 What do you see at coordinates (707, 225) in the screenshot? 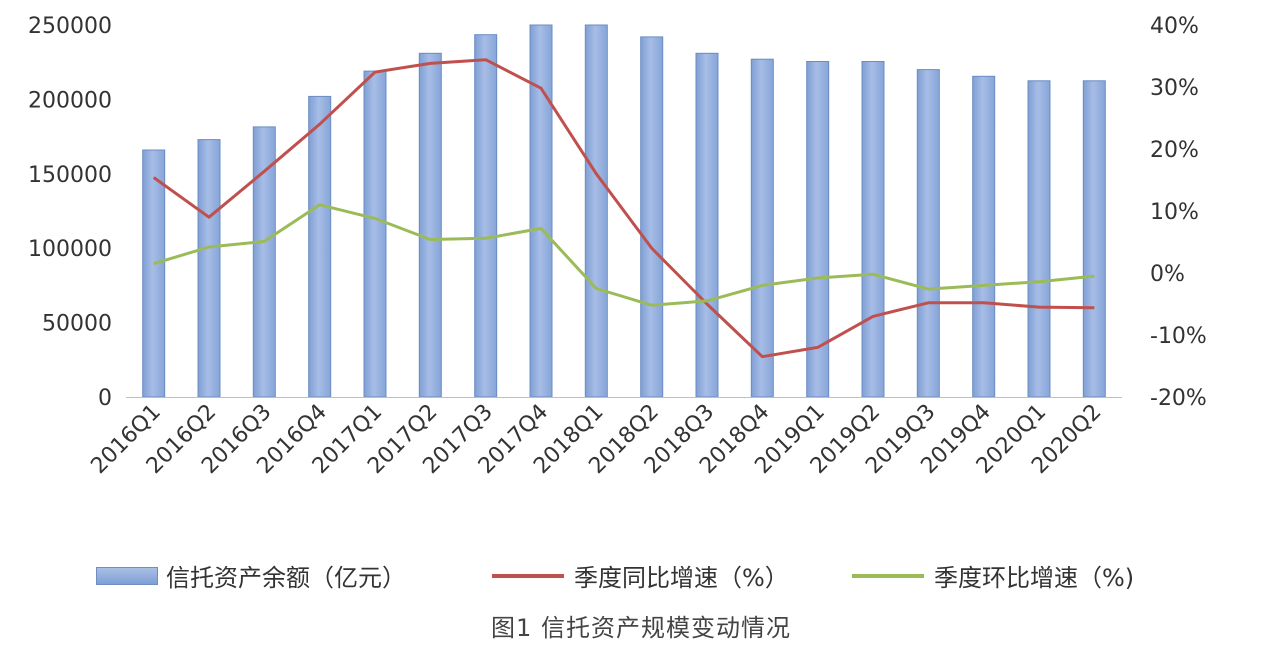
I see `bar-2018Q3` at bounding box center [707, 225].